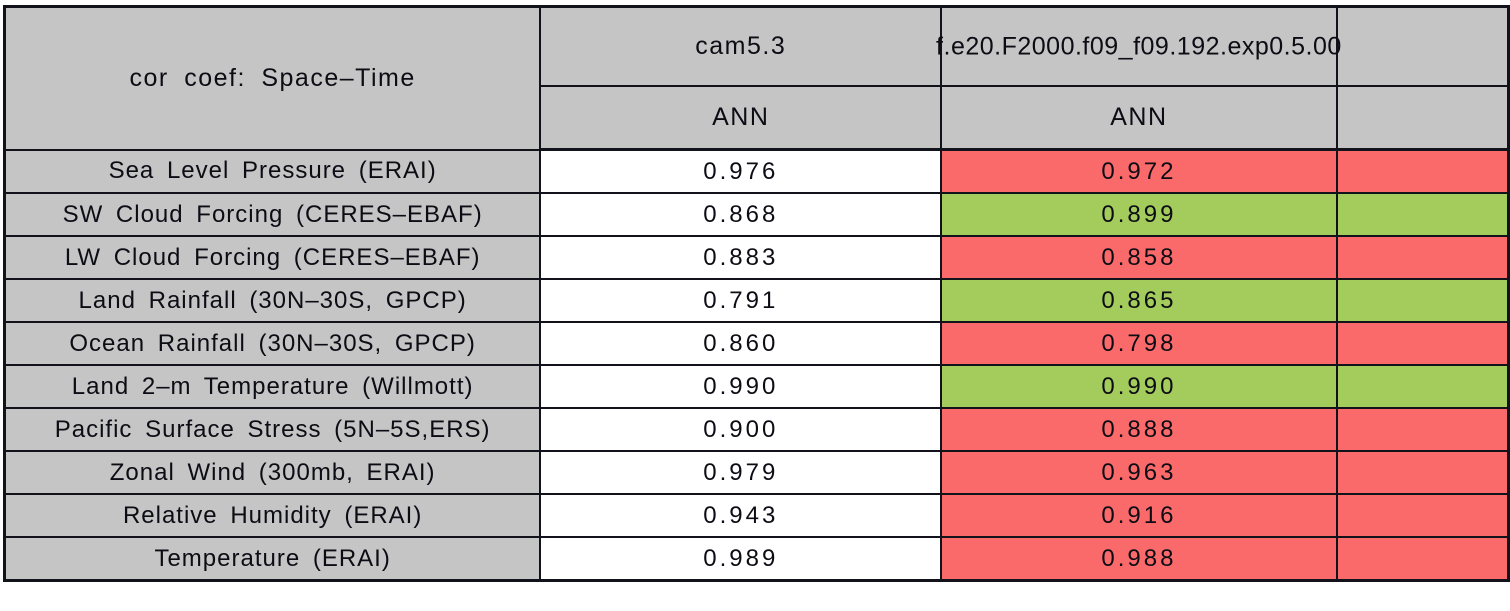 The image size is (1510, 611). Describe the element at coordinates (272, 559) in the screenshot. I see `row-label: Temperature (ERAI)` at that location.